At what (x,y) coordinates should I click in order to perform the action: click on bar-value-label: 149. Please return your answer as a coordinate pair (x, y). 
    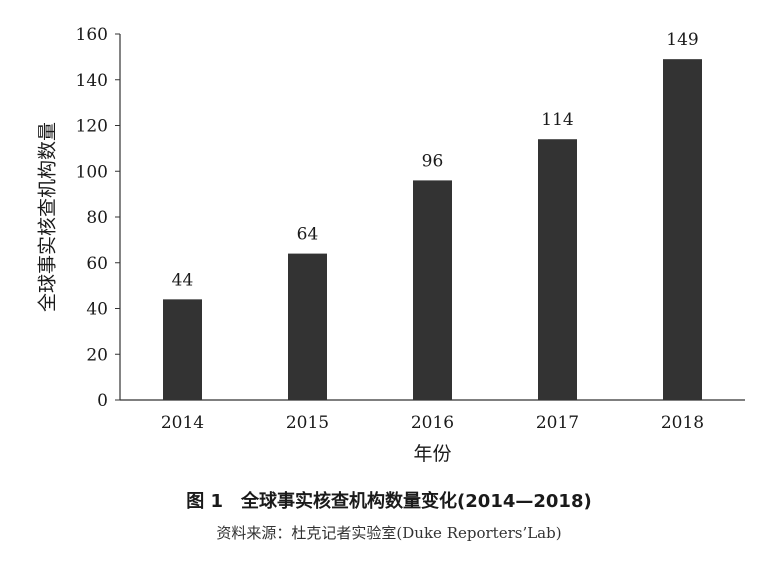
    Looking at the image, I should click on (682, 40).